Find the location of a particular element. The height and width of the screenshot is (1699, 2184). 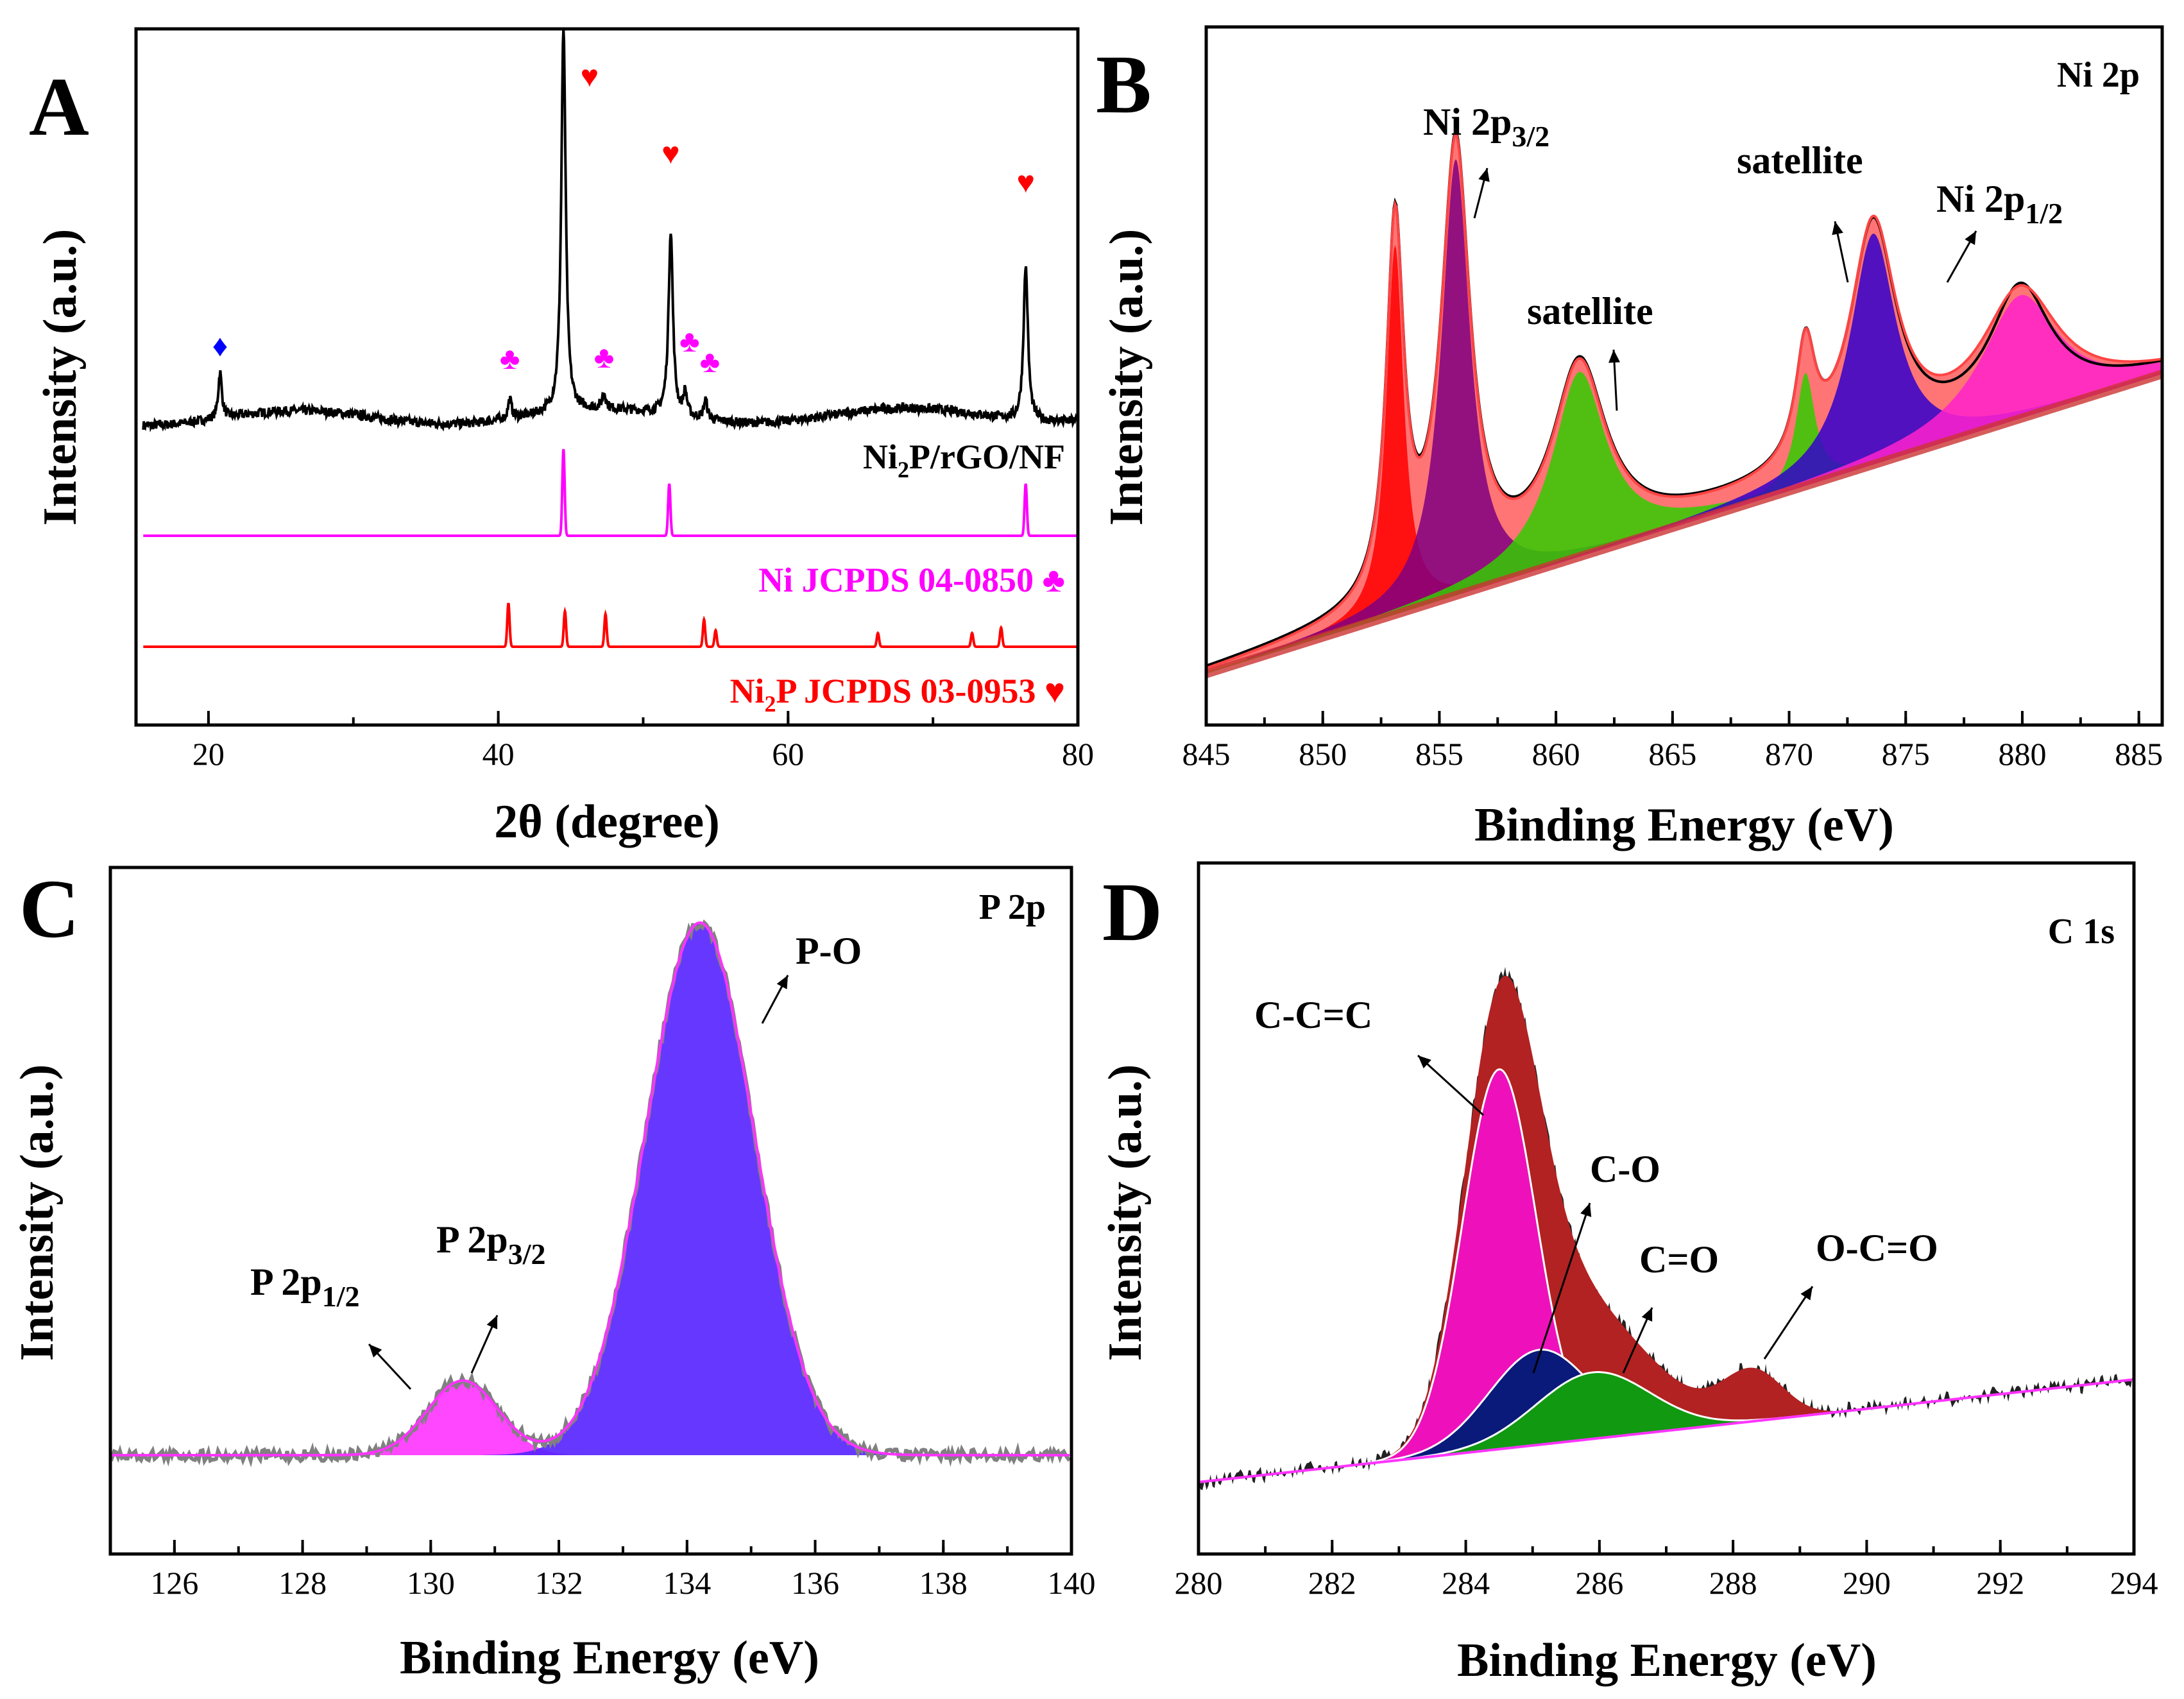

panel-c-x-ticks: 126 128 130 132 134 136 138 140 is located at coordinates (602, 1571).